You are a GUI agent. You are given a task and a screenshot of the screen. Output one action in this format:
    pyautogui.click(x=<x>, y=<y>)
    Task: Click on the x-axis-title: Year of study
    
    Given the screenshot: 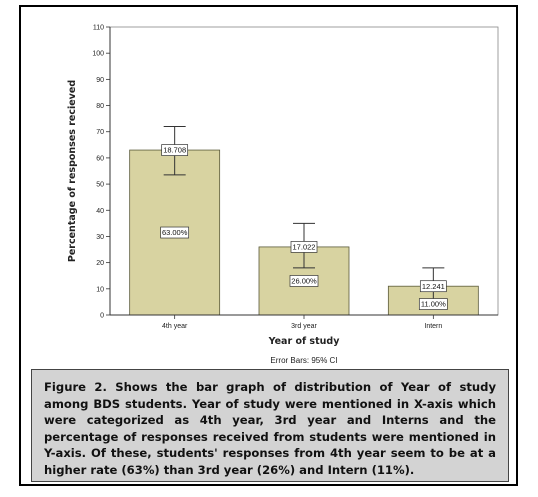 What is the action you would take?
    pyautogui.click(x=304, y=341)
    